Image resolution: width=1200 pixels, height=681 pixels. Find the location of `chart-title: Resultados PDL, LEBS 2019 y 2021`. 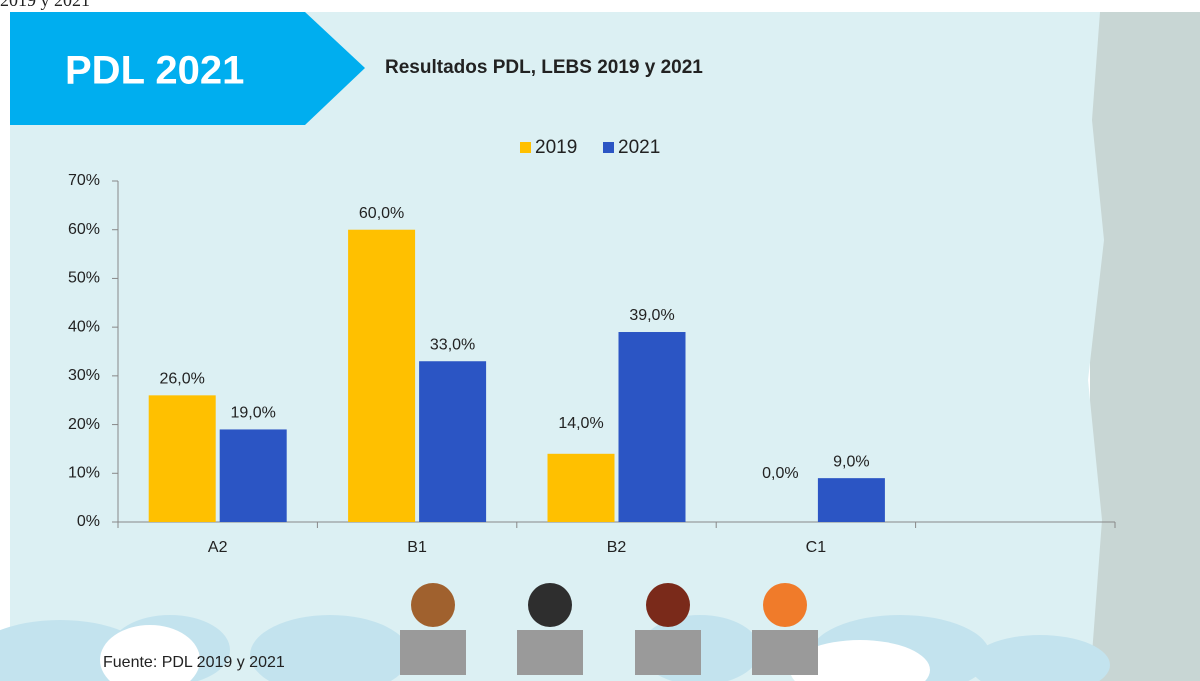

chart-title: Resultados PDL, LEBS 2019 y 2021 is located at coordinates (544, 67).